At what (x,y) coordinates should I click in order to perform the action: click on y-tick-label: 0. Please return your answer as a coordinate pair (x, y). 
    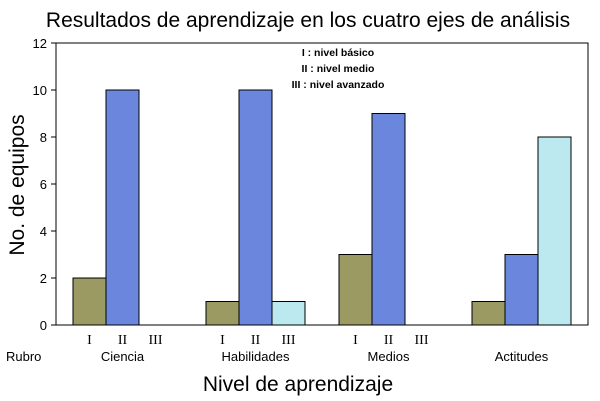
    Looking at the image, I should click on (43, 325).